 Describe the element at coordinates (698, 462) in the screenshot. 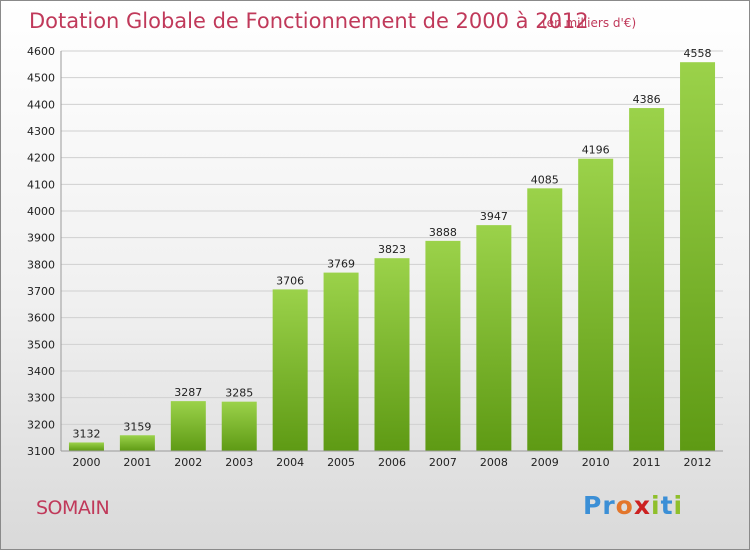

I see `x-tick-label: 2012` at that location.